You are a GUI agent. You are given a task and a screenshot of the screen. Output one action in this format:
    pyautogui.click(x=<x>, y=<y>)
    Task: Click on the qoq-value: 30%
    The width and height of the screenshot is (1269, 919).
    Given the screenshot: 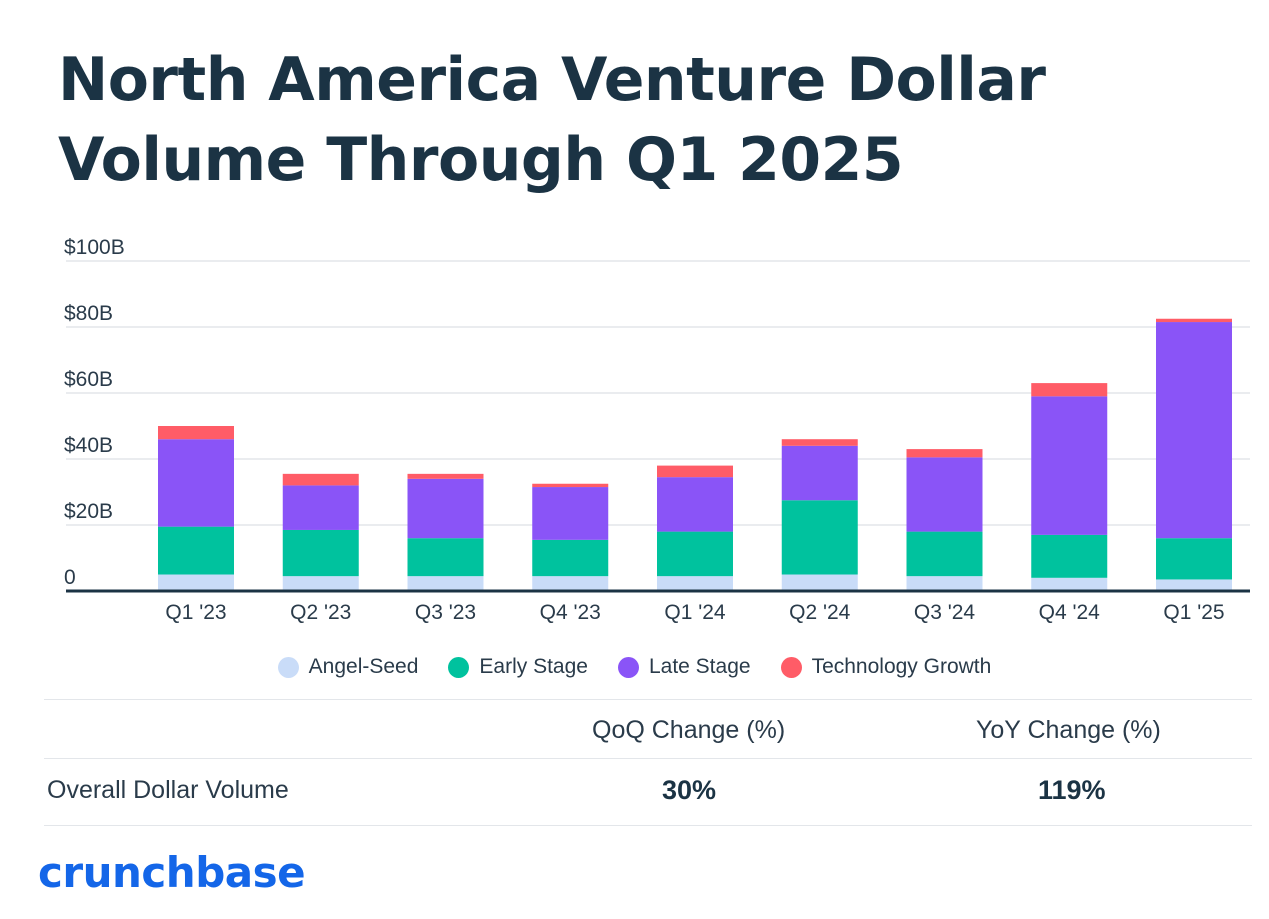 What is the action you would take?
    pyautogui.click(x=689, y=790)
    